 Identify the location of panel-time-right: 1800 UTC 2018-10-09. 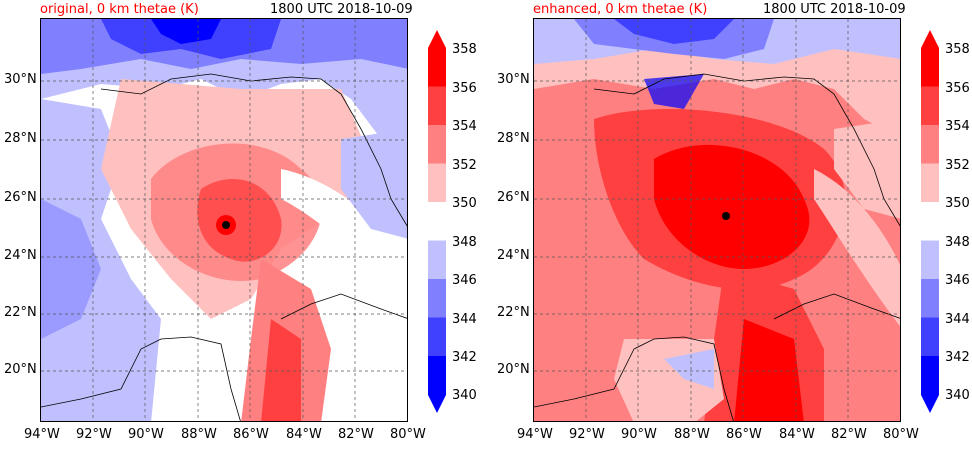
(834, 9).